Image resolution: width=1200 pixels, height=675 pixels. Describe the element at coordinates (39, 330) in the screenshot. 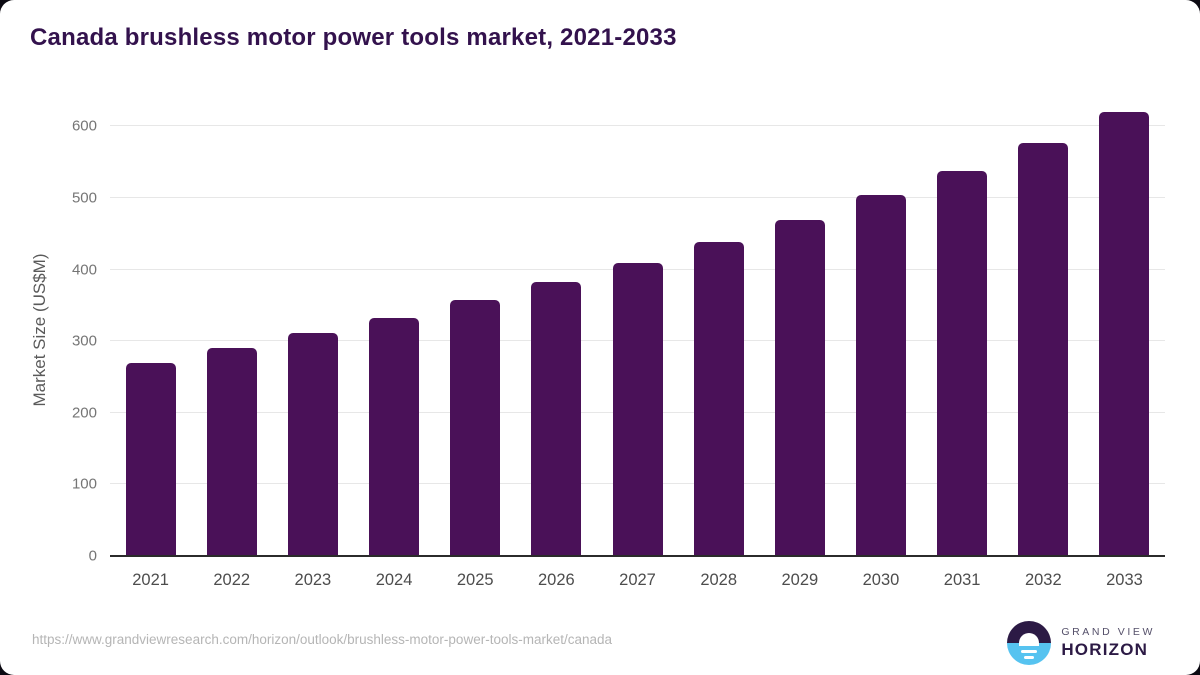

I see `y-axis-title: Market Size (US$M)` at that location.